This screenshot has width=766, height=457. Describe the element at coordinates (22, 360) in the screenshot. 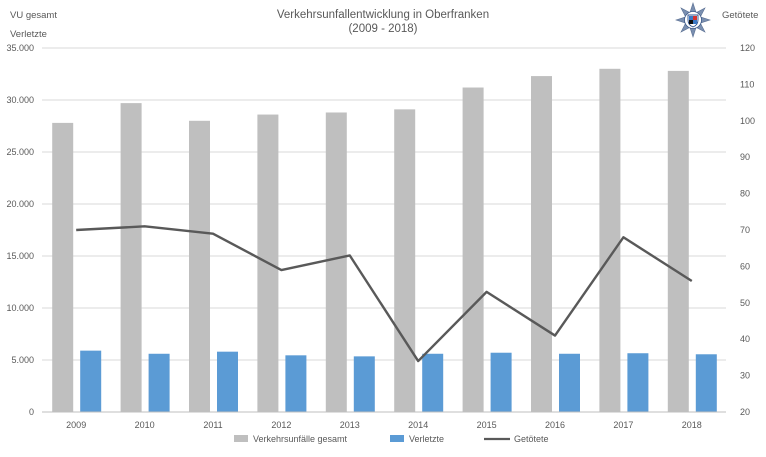

I see `left-tick-label: 5.000` at that location.